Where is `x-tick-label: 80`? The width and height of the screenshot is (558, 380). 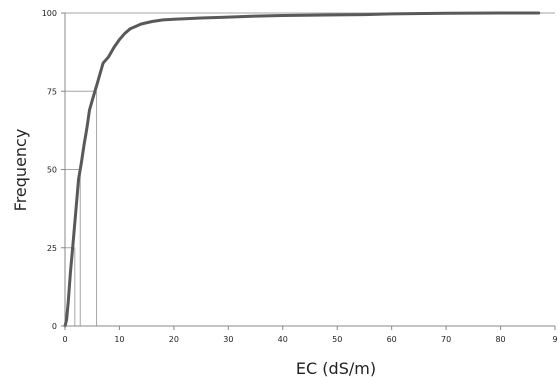
x-tick-label: 80 is located at coordinates (500, 339).